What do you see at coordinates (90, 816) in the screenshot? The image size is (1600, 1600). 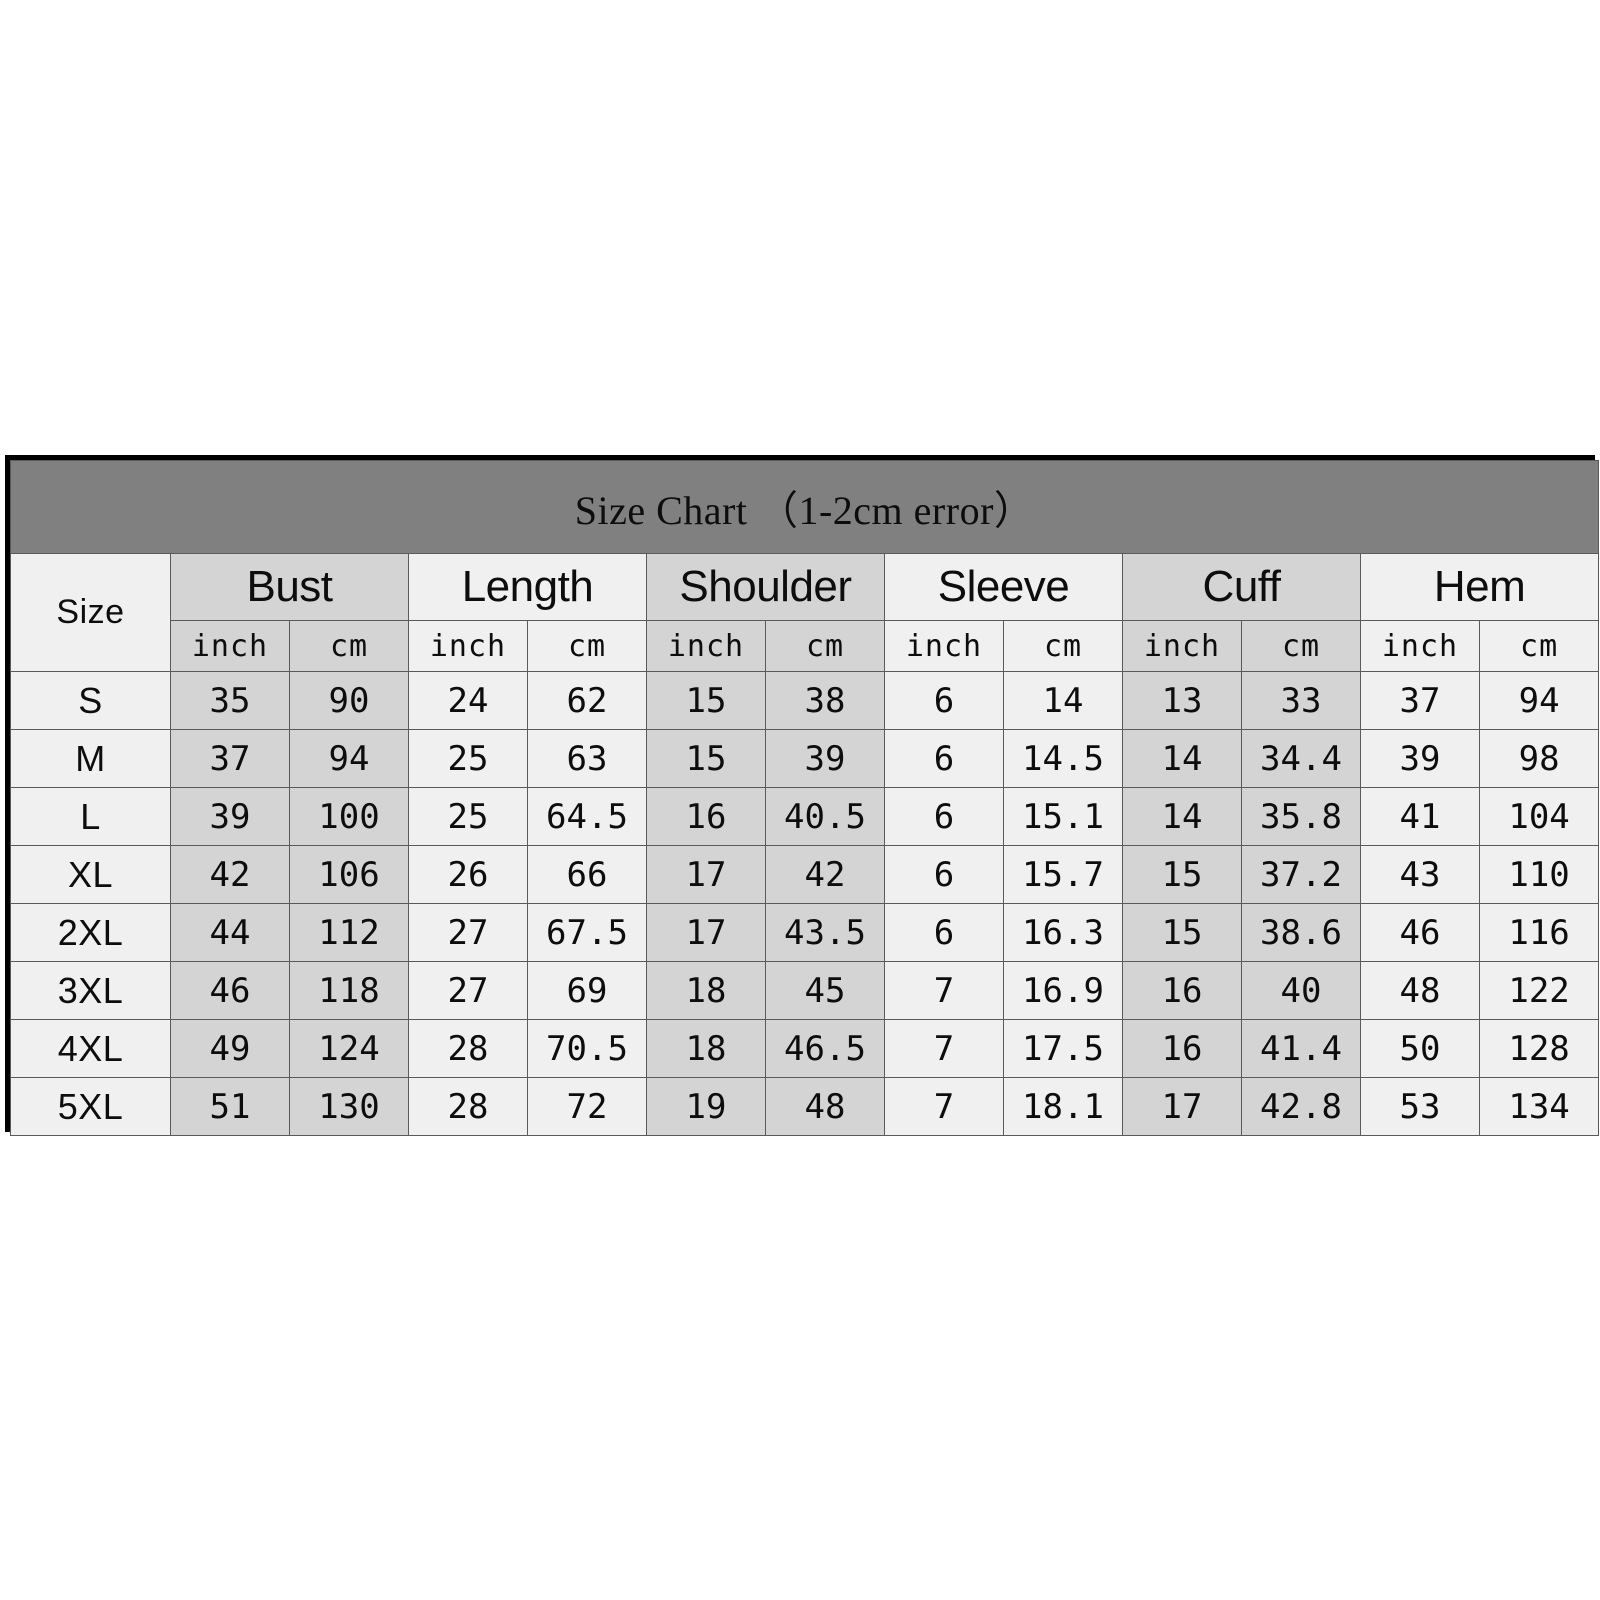 I see `size-cell: L` at bounding box center [90, 816].